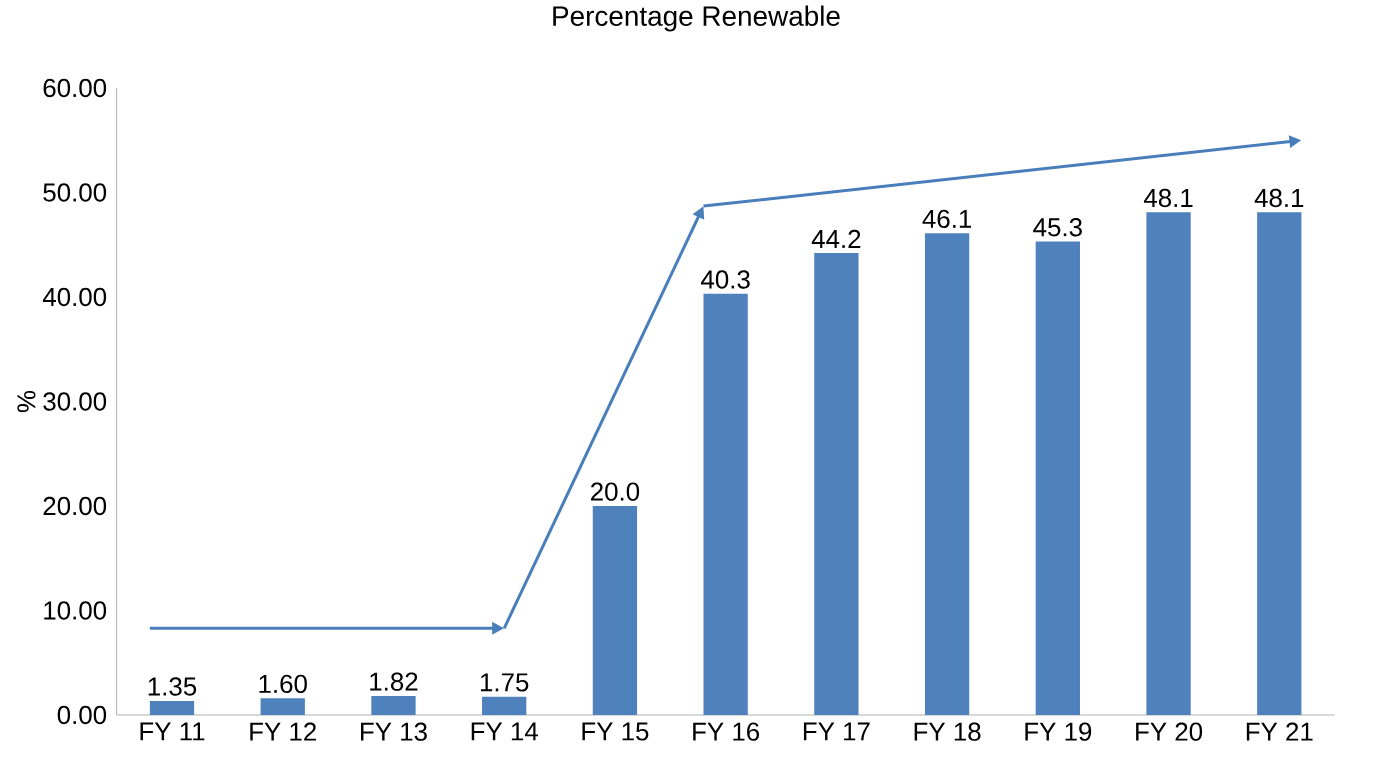 This screenshot has width=1393, height=781. I want to click on x-tick-label: FY 11, so click(172, 731).